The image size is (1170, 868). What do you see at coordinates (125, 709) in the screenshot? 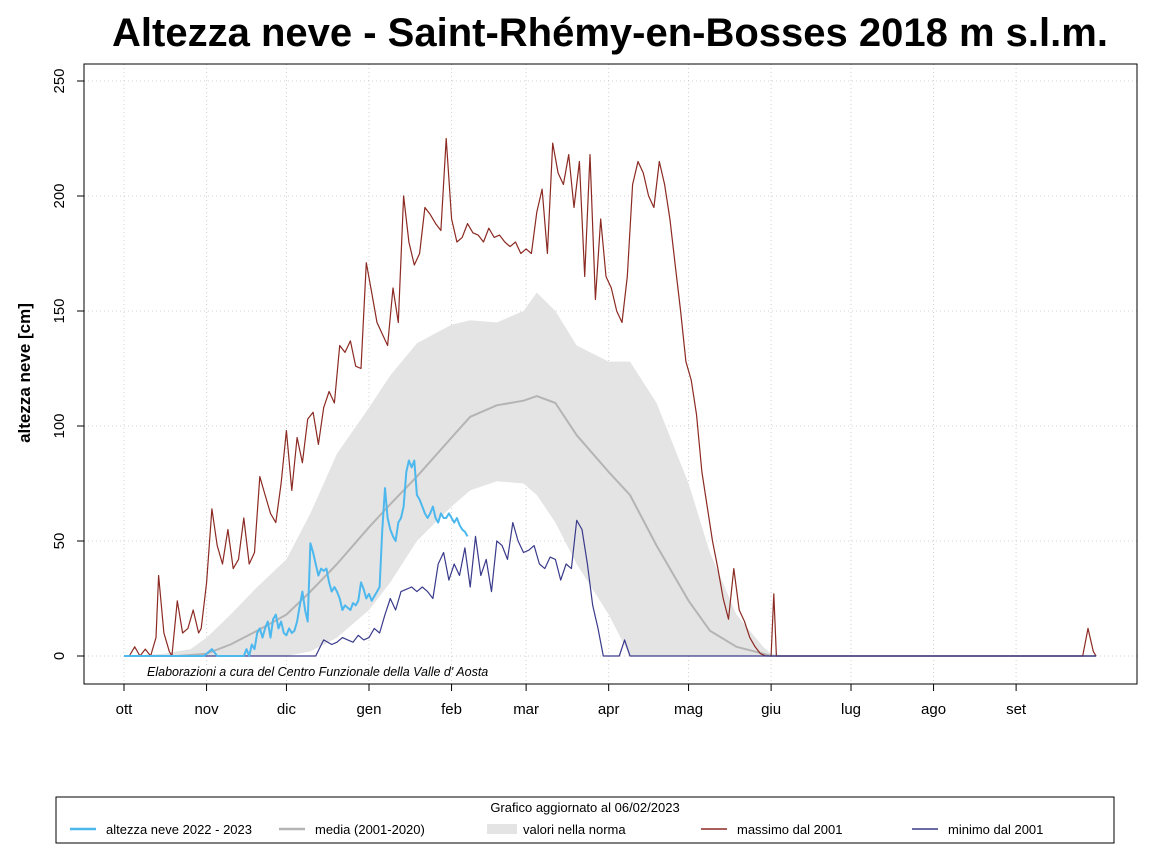
I see `x-tick-label-ott: ott` at bounding box center [125, 709].